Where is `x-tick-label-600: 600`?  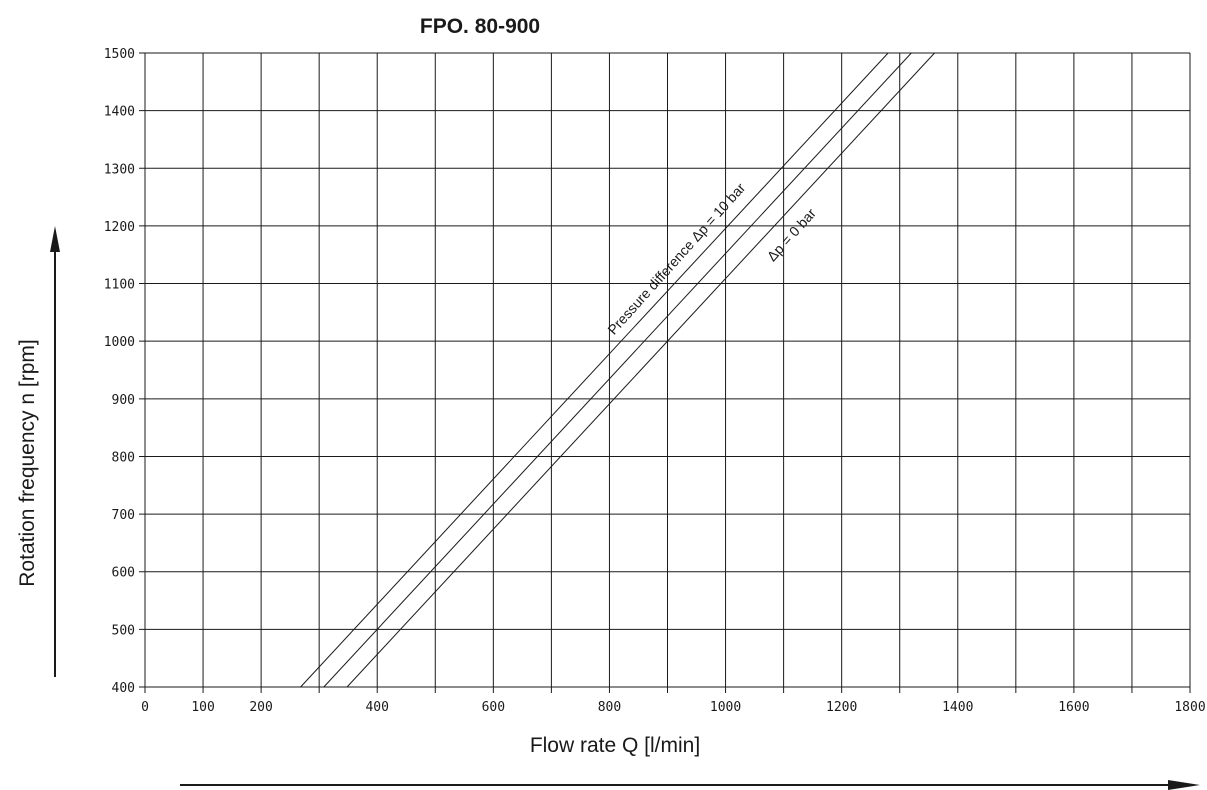
x-tick-label-600: 600 is located at coordinates (493, 707).